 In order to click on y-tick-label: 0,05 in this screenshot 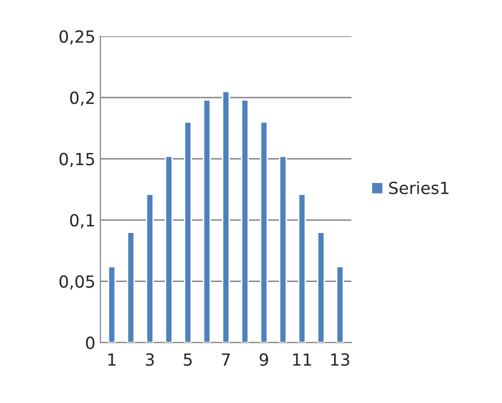, I will do `click(77, 282)`.